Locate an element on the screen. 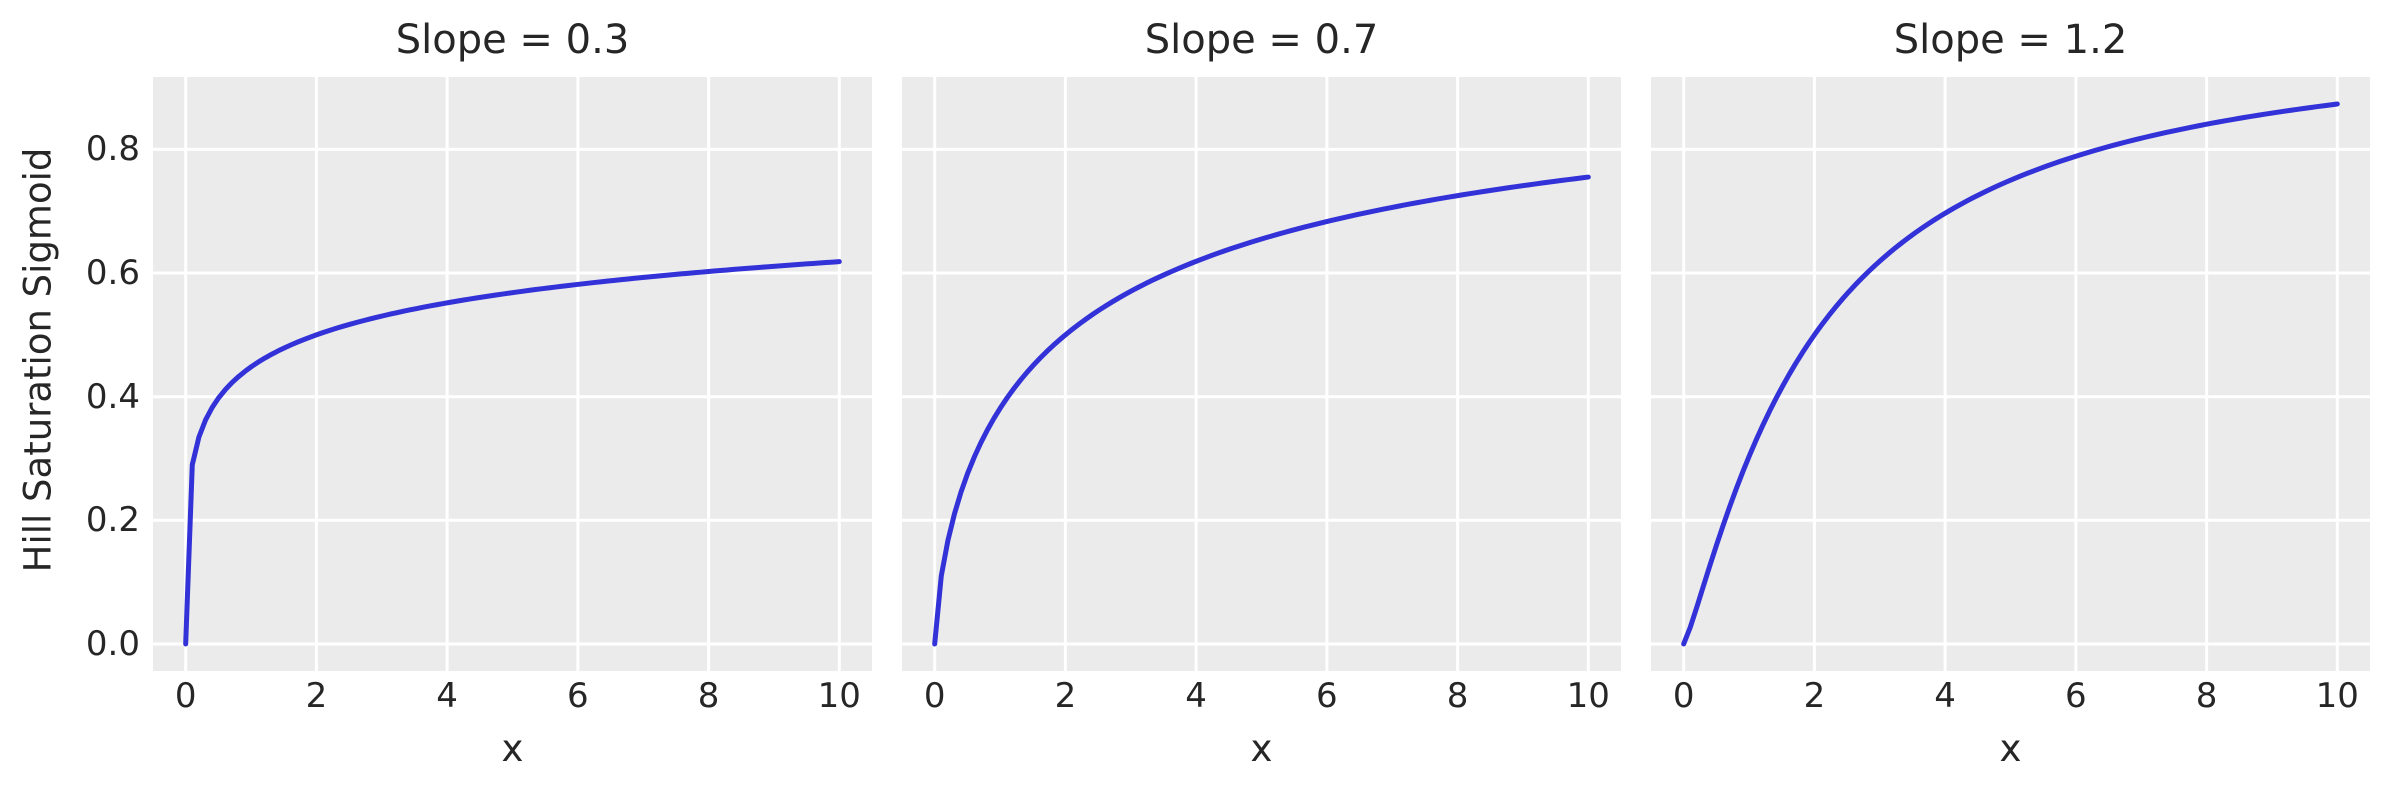  subplot-3-x-axis-label: x is located at coordinates (2010, 748).